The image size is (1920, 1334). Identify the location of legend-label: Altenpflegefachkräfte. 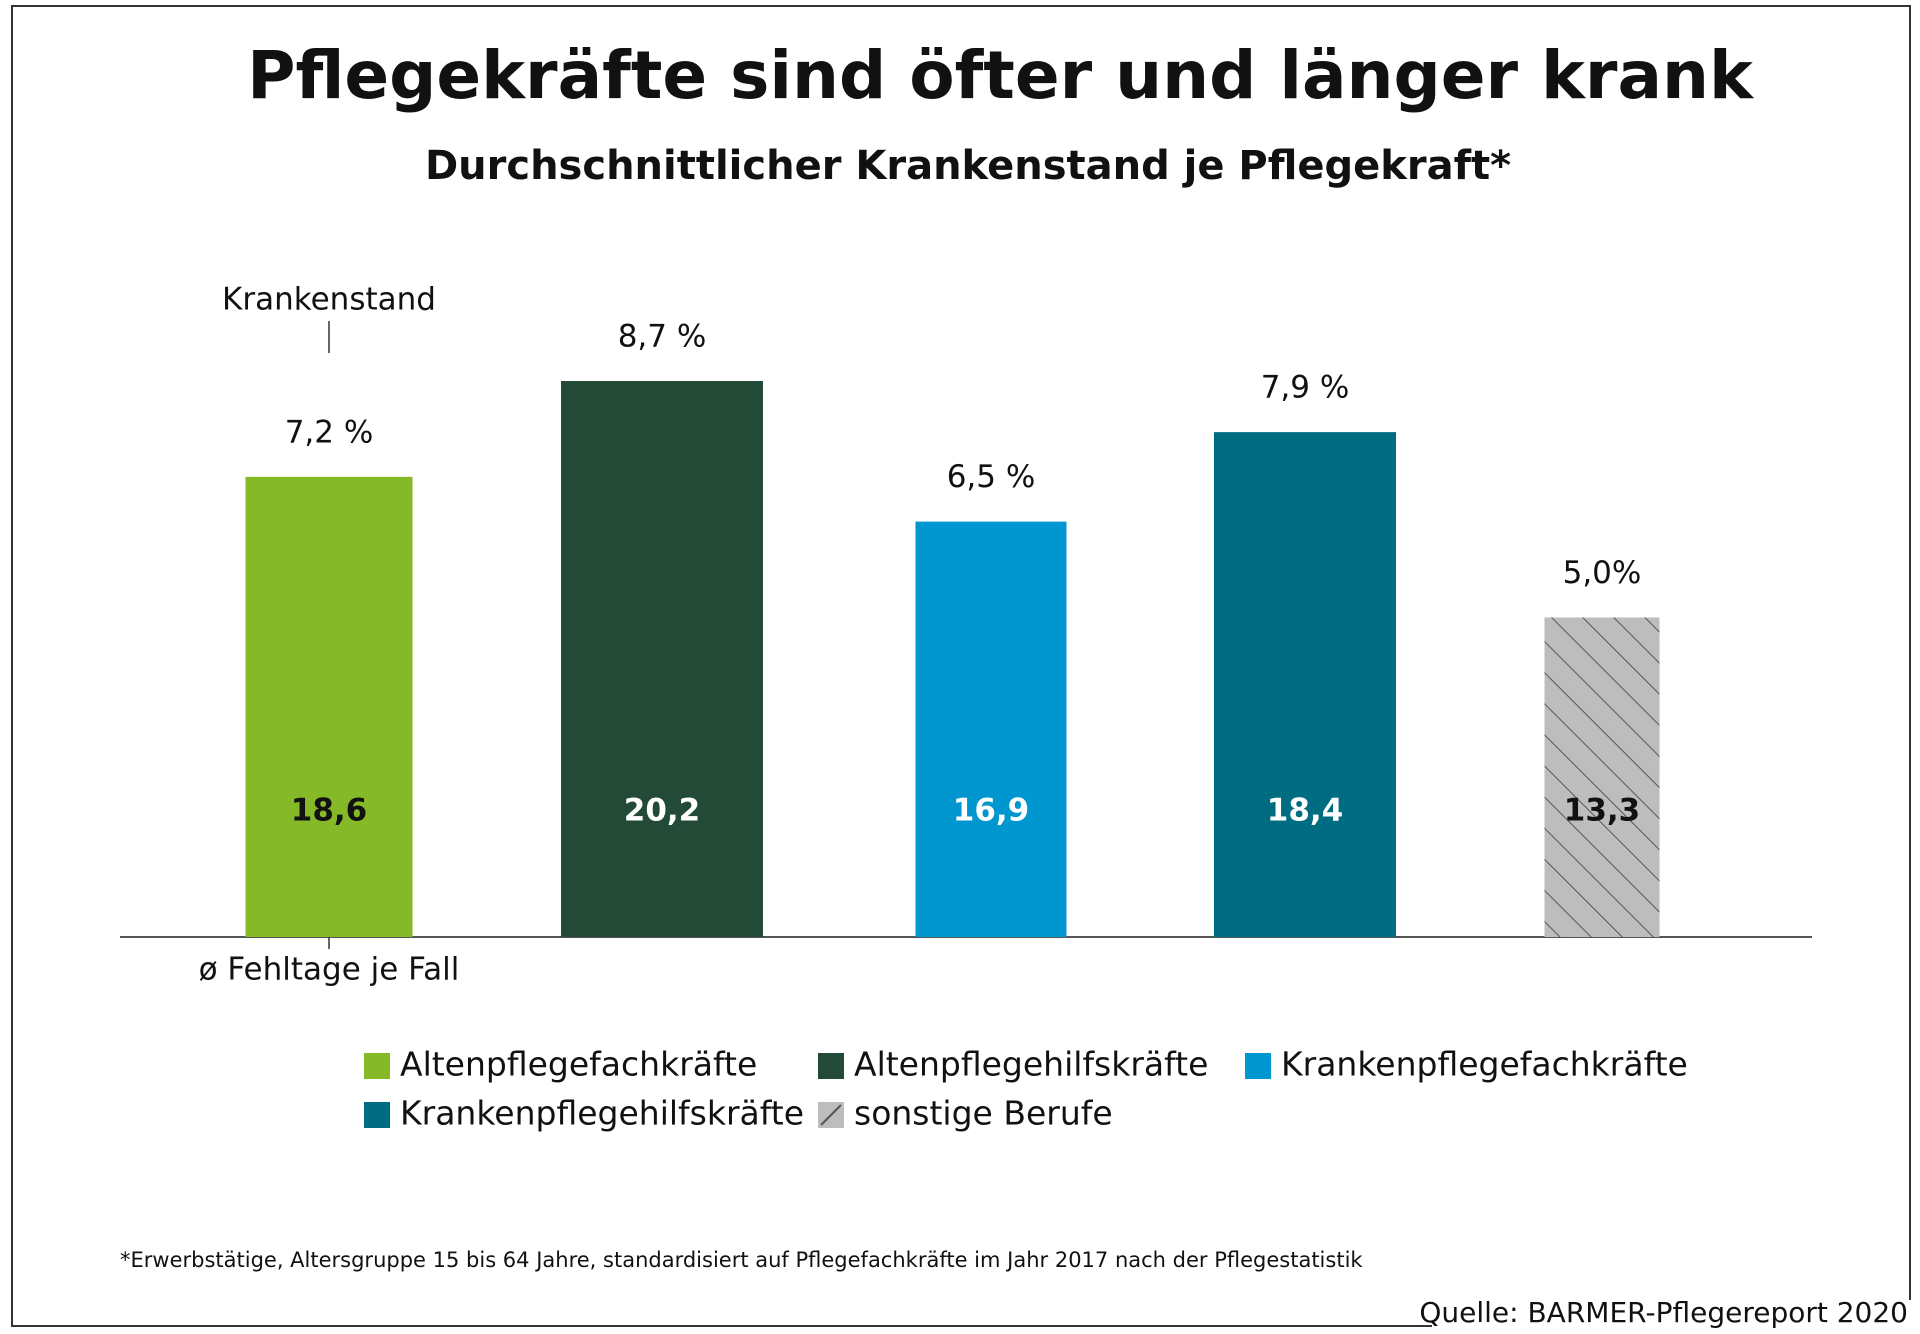
(578, 1064).